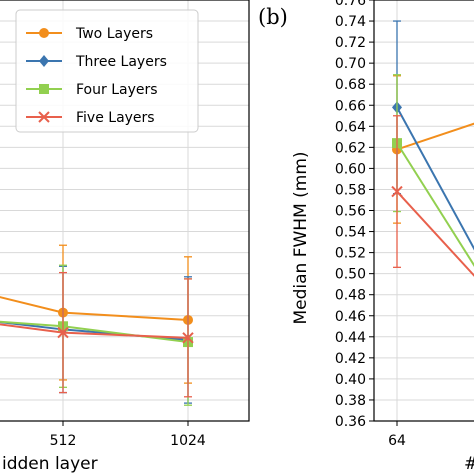 The image size is (474, 474). What do you see at coordinates (350, 190) in the screenshot?
I see `y-tick-label: 0.58` at bounding box center [350, 190].